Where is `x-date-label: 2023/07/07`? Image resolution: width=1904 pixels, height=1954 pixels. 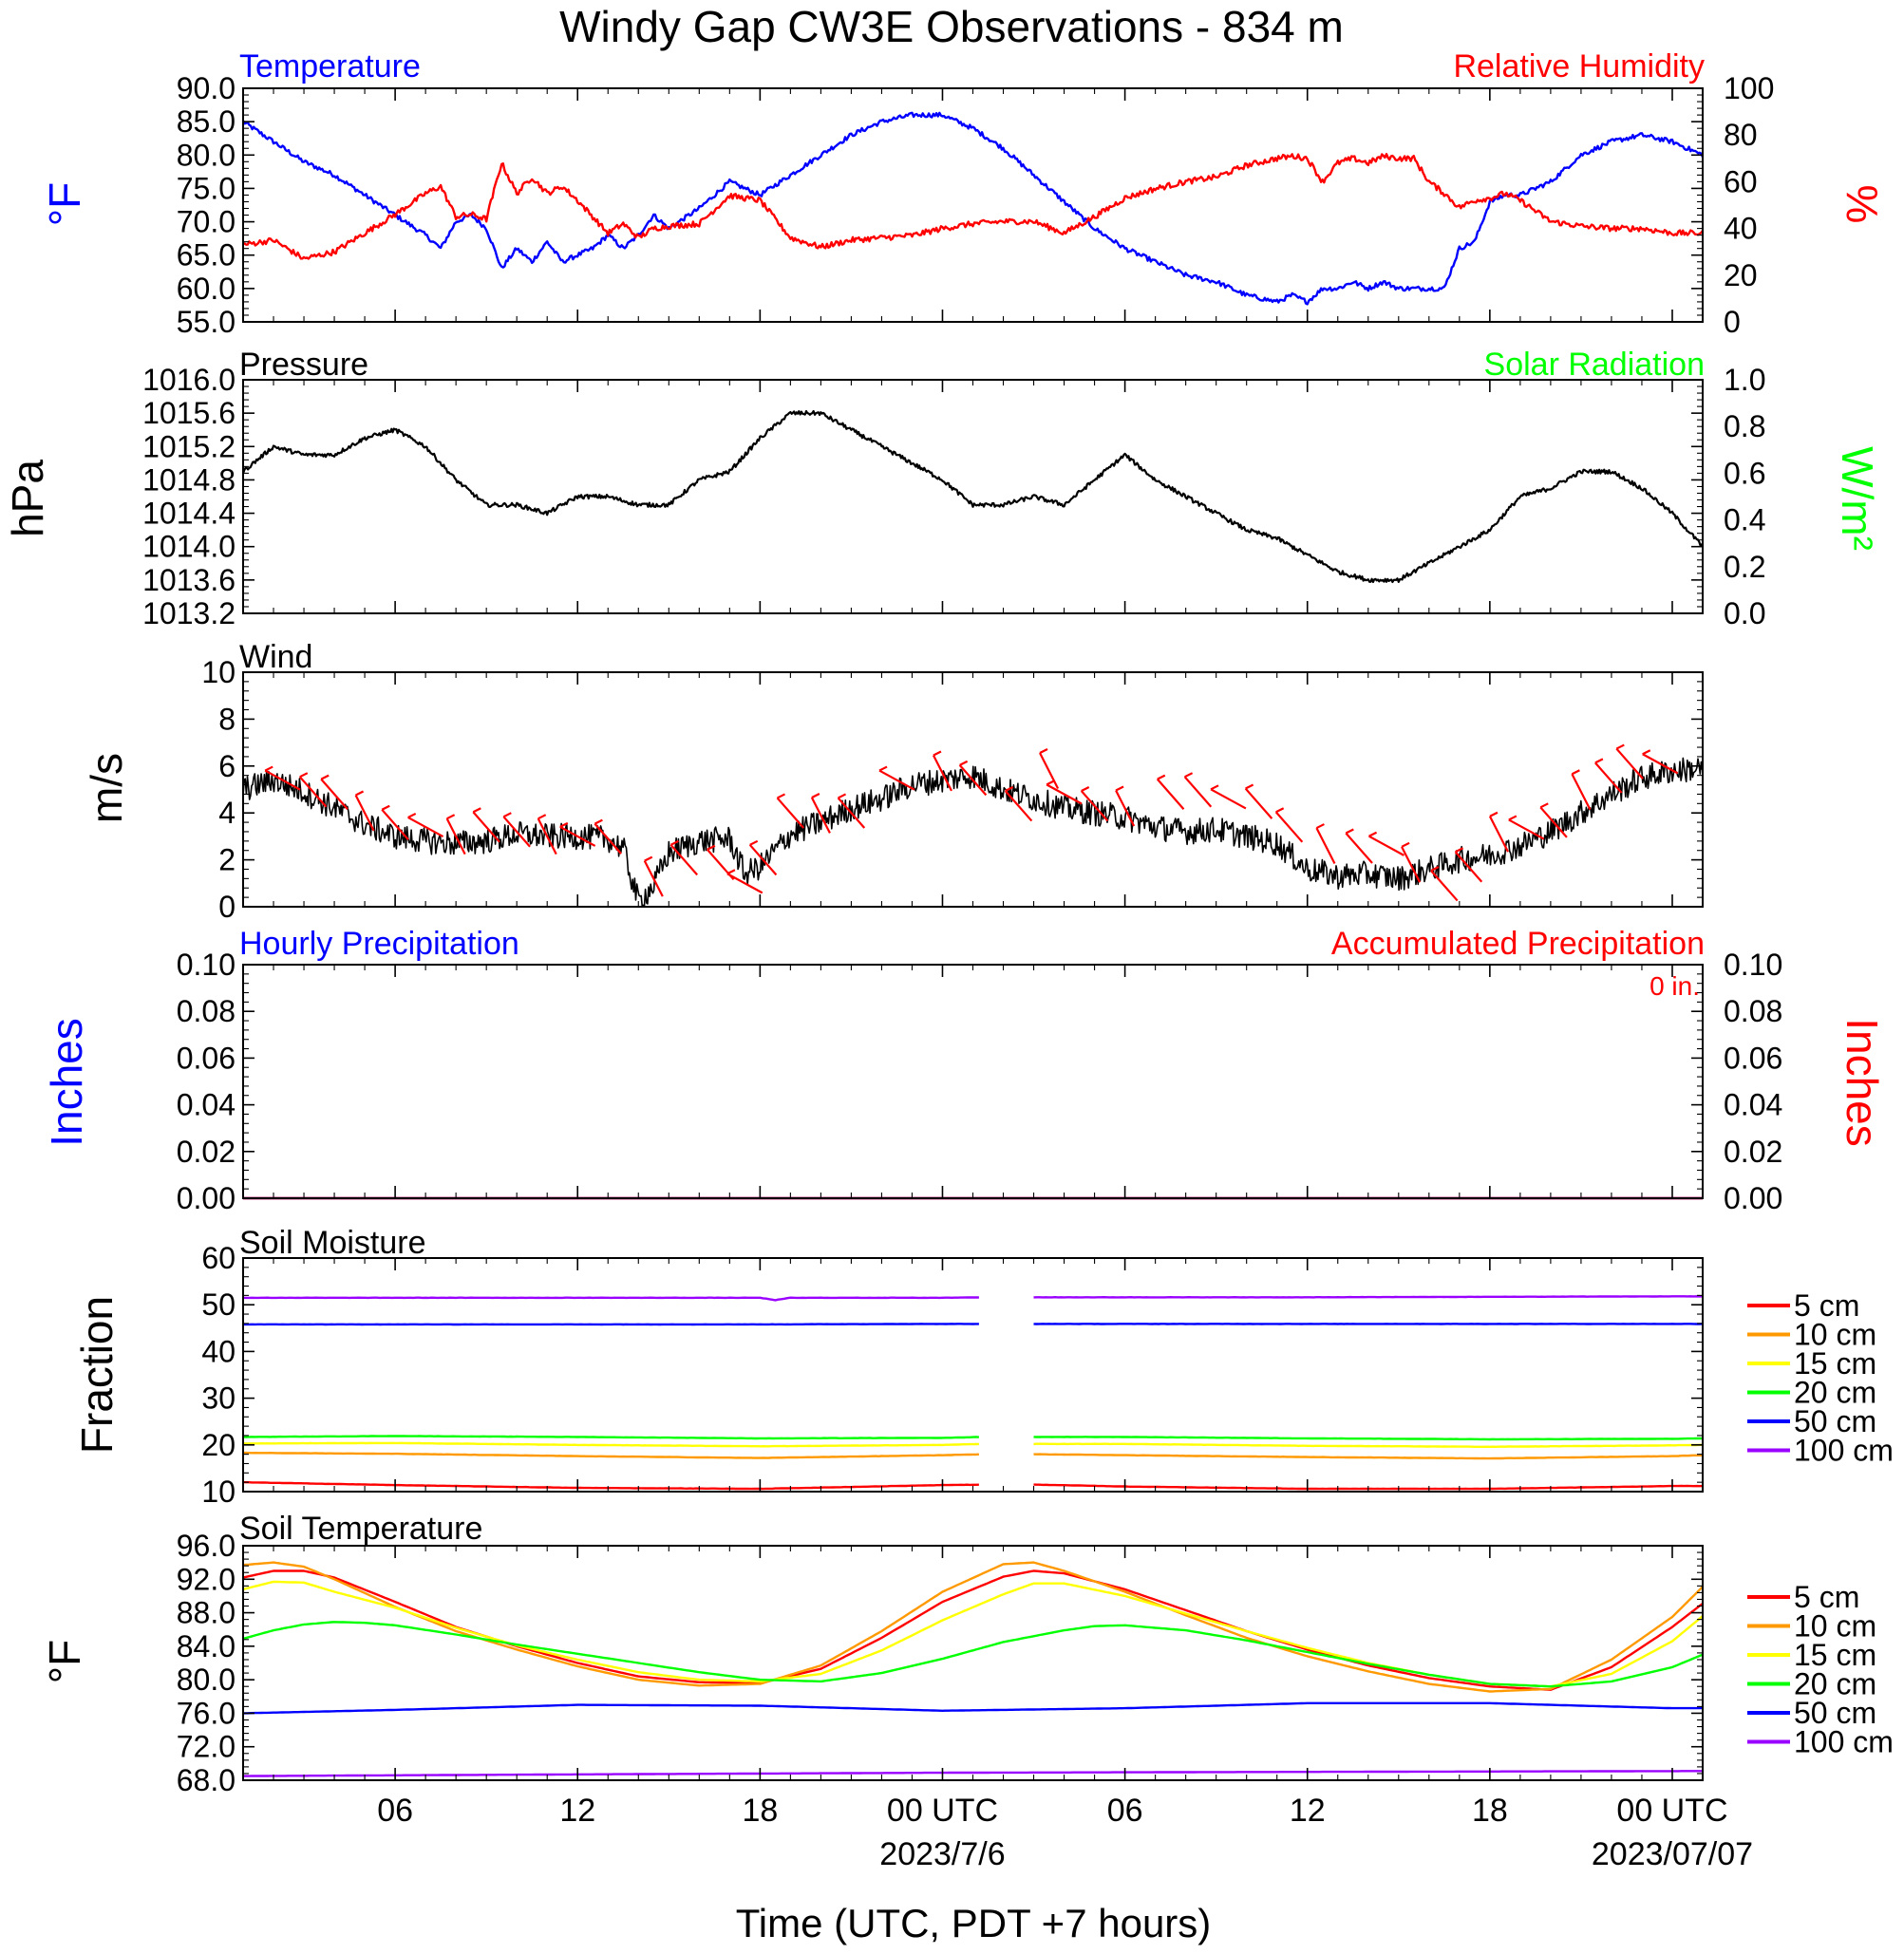
x-date-label: 2023/07/07 is located at coordinates (1673, 1854).